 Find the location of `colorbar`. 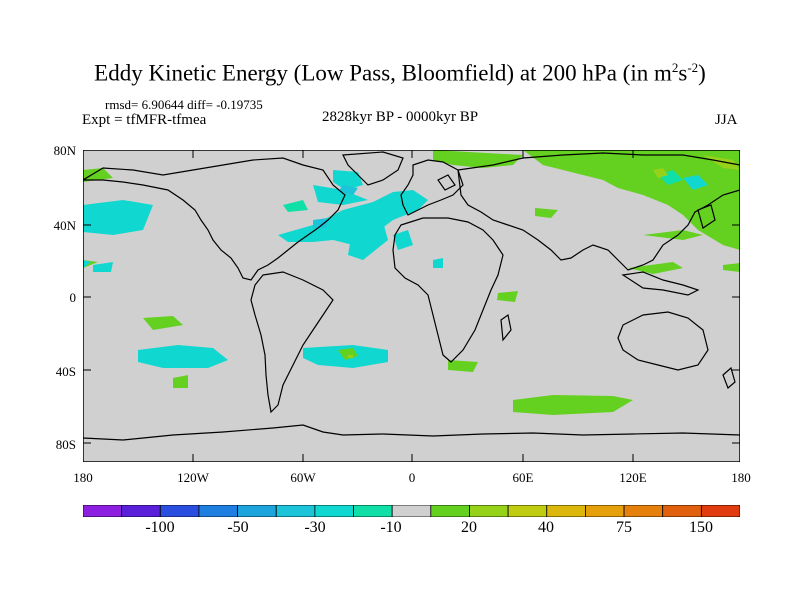

colorbar is located at coordinates (411, 511).